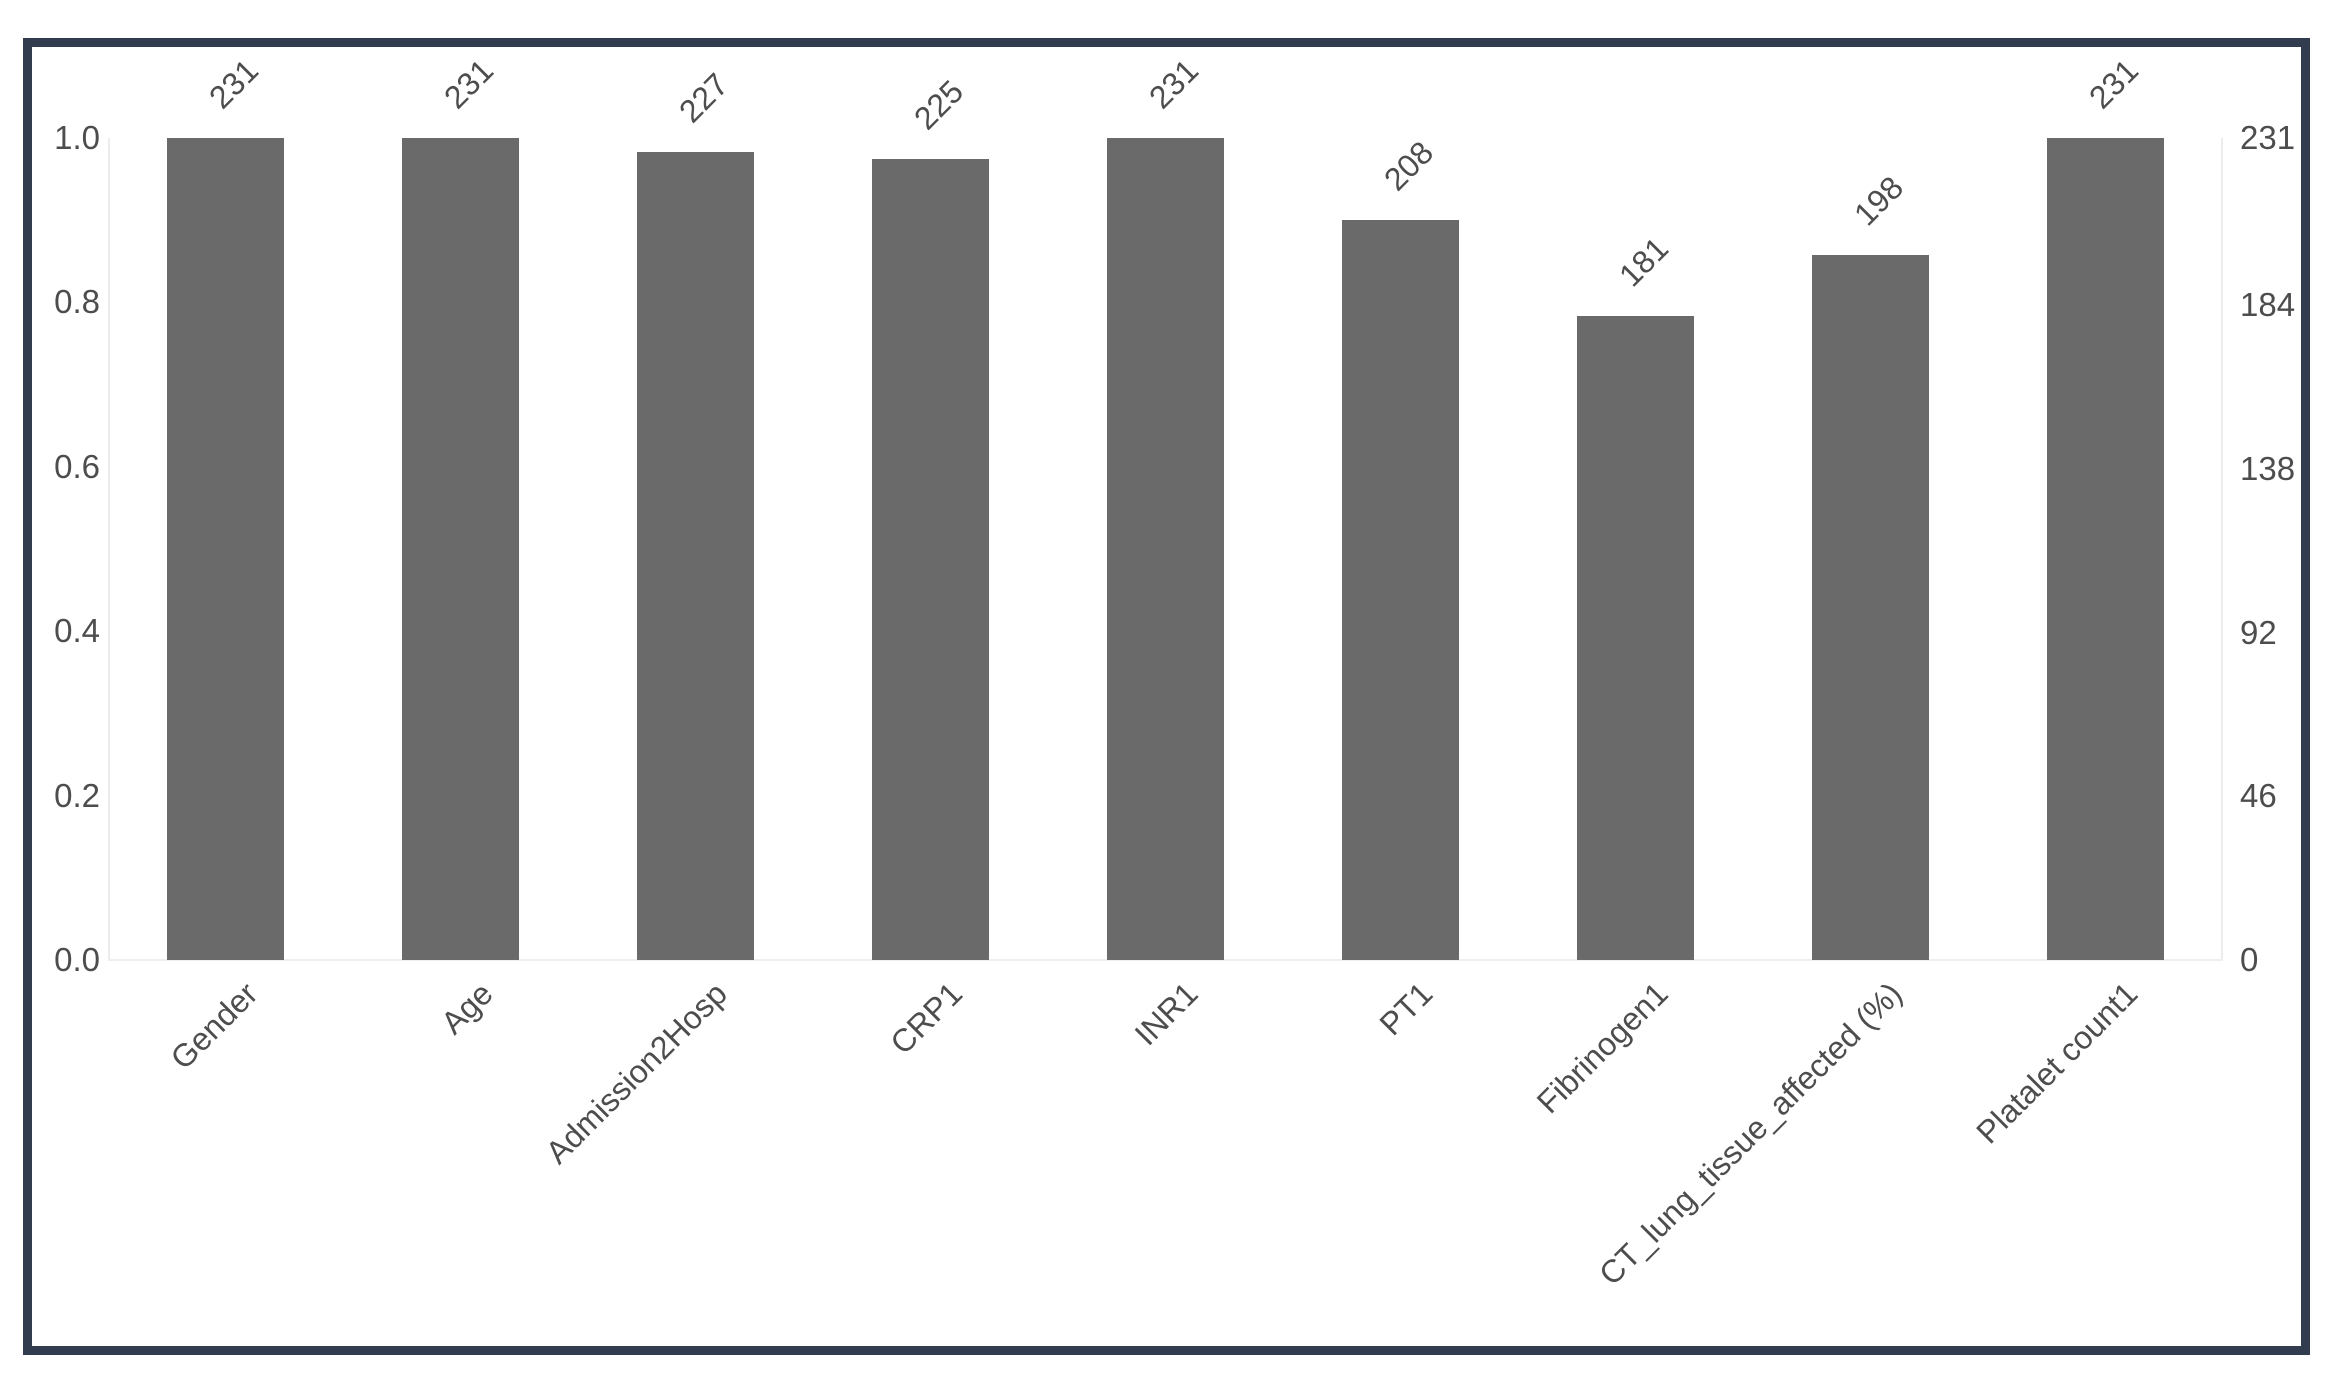 The height and width of the screenshot is (1393, 2344). What do you see at coordinates (703, 98) in the screenshot?
I see `bar-value-label: 227` at bounding box center [703, 98].